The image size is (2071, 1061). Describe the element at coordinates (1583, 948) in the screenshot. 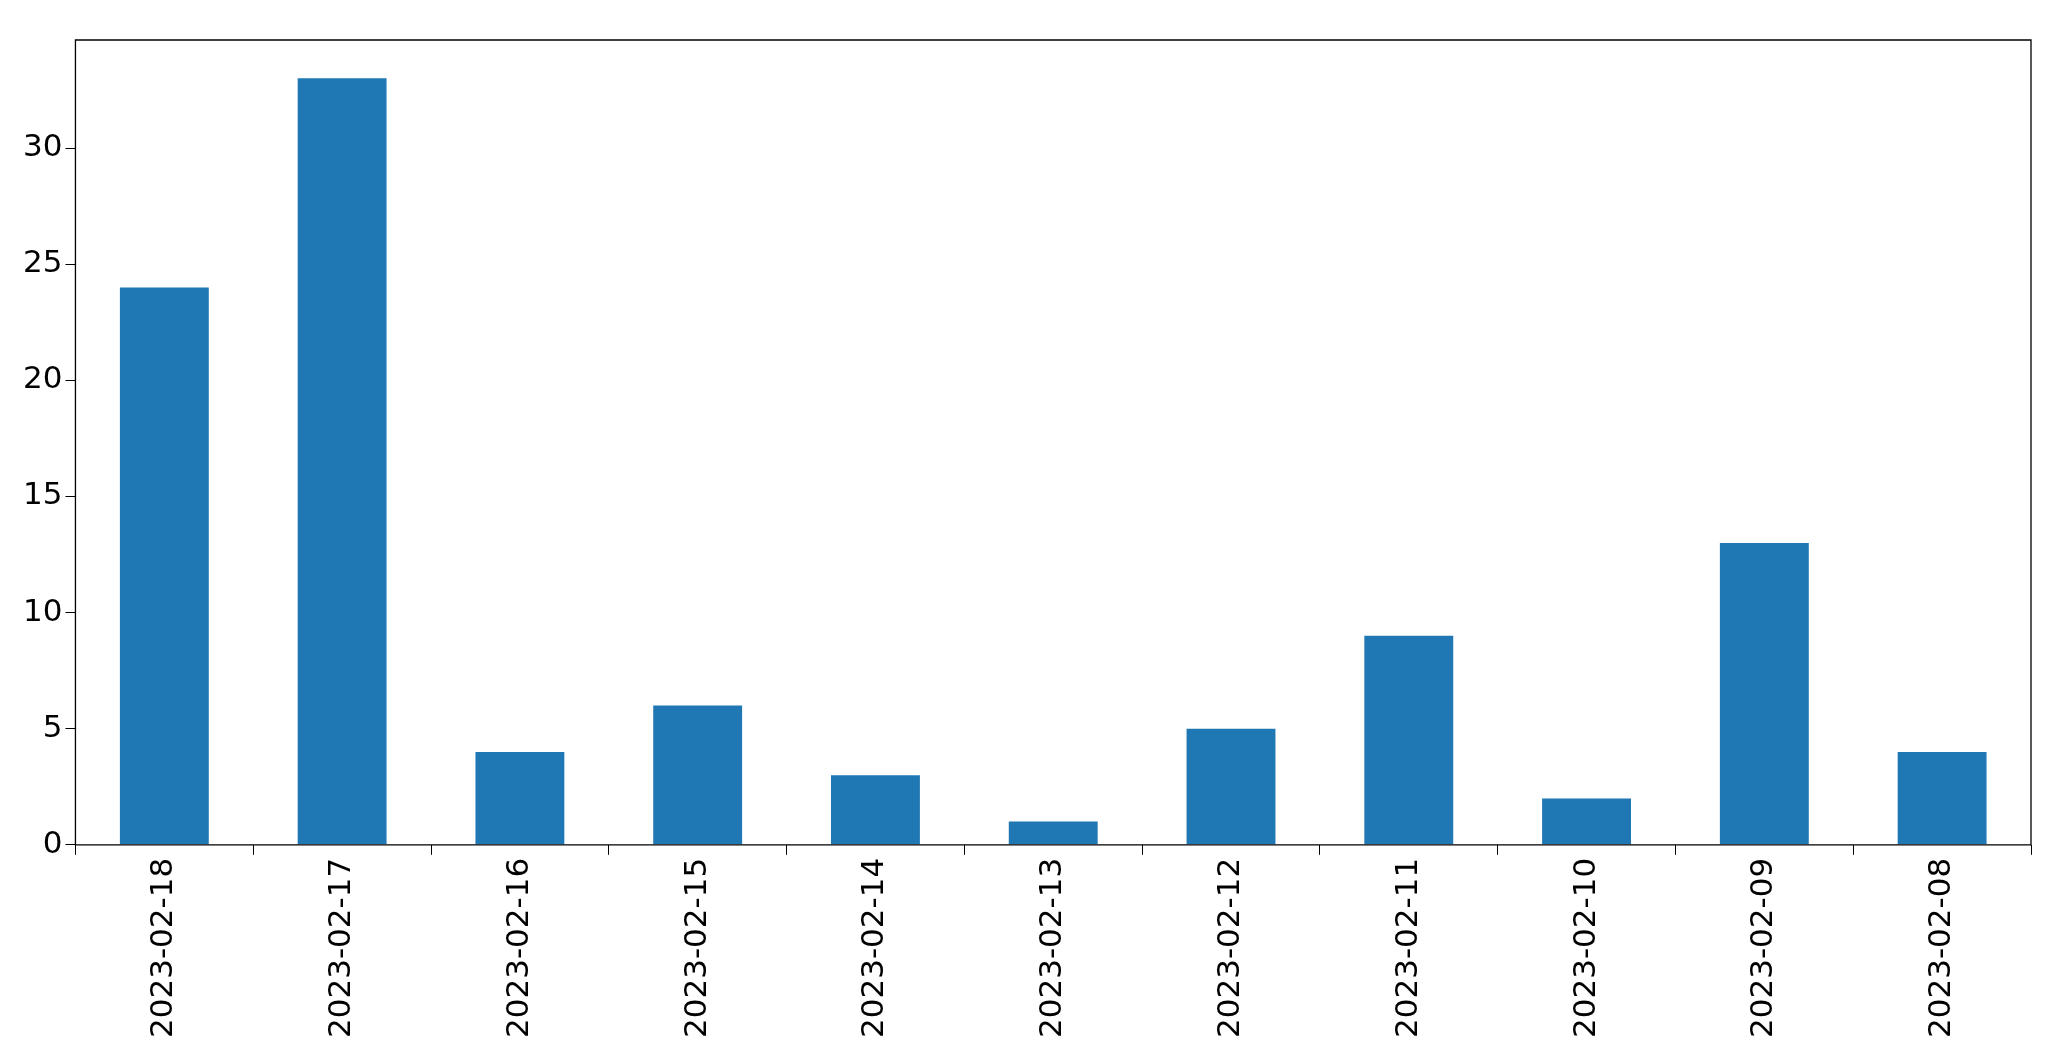

I see `x-tick-label: 2023-02-10` at that location.